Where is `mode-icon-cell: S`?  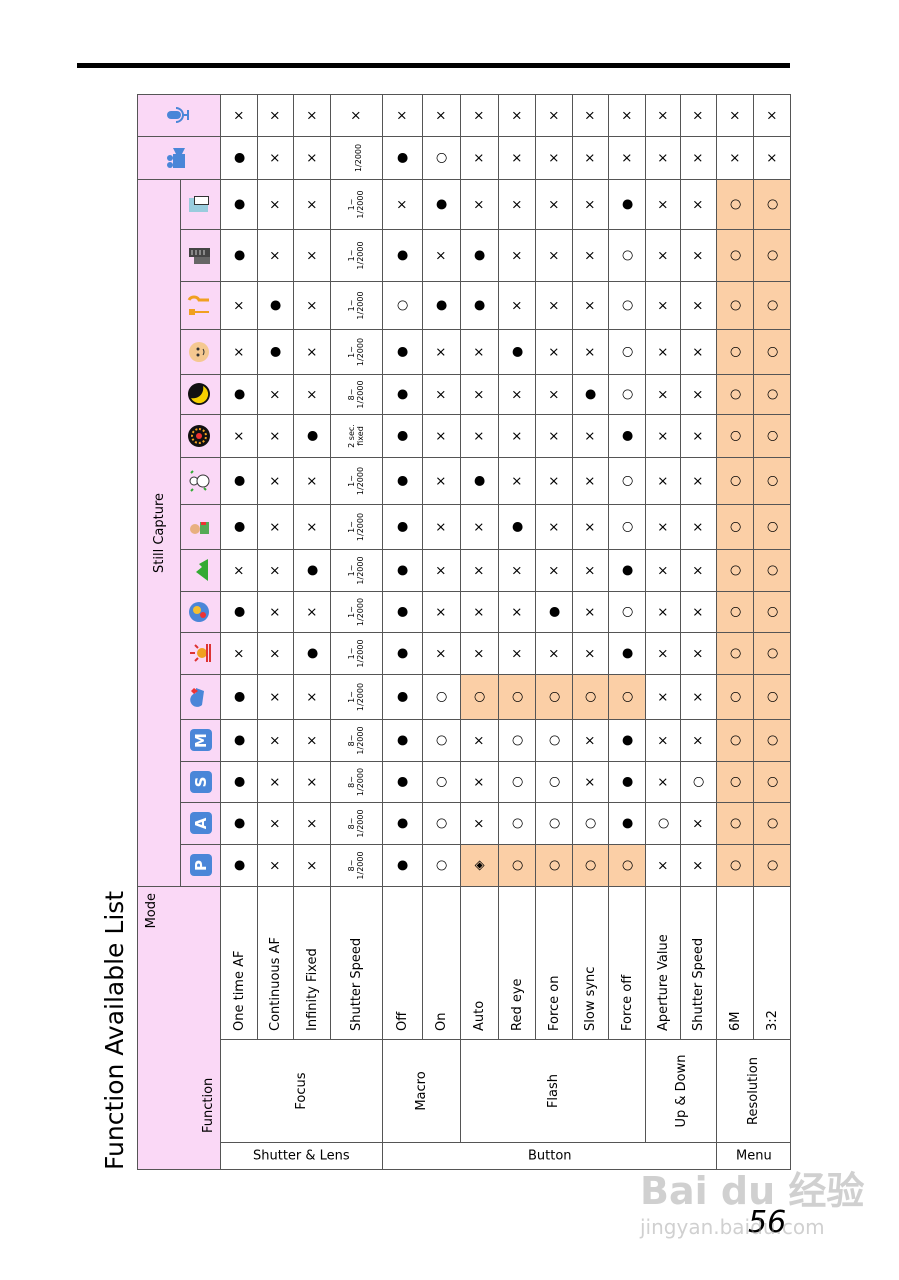
mode-icon-cell: S is located at coordinates (200, 782).